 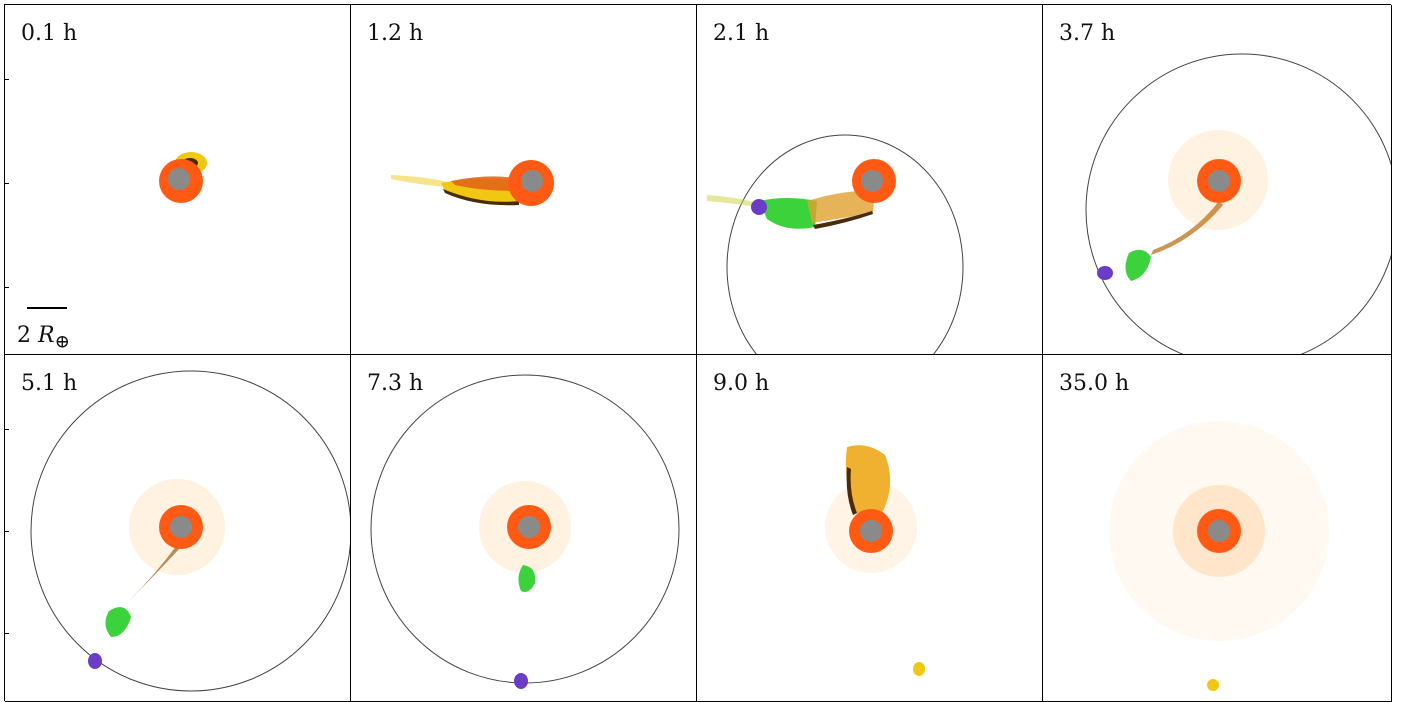 What do you see at coordinates (486, 183) in the screenshot?
I see `mantle-stream` at bounding box center [486, 183].